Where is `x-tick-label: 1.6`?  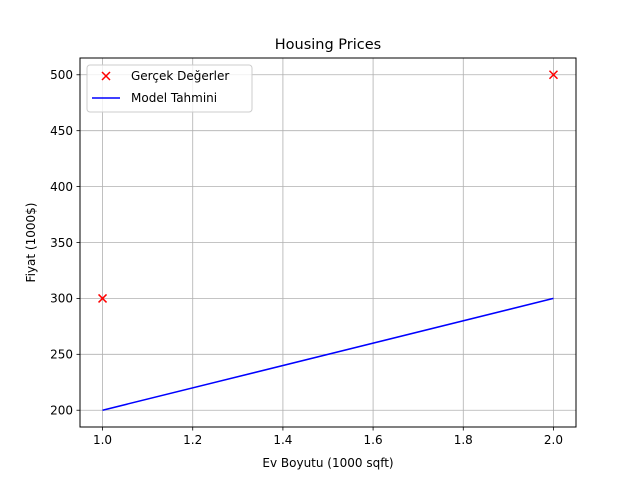
x-tick-label: 1.6 is located at coordinates (373, 440).